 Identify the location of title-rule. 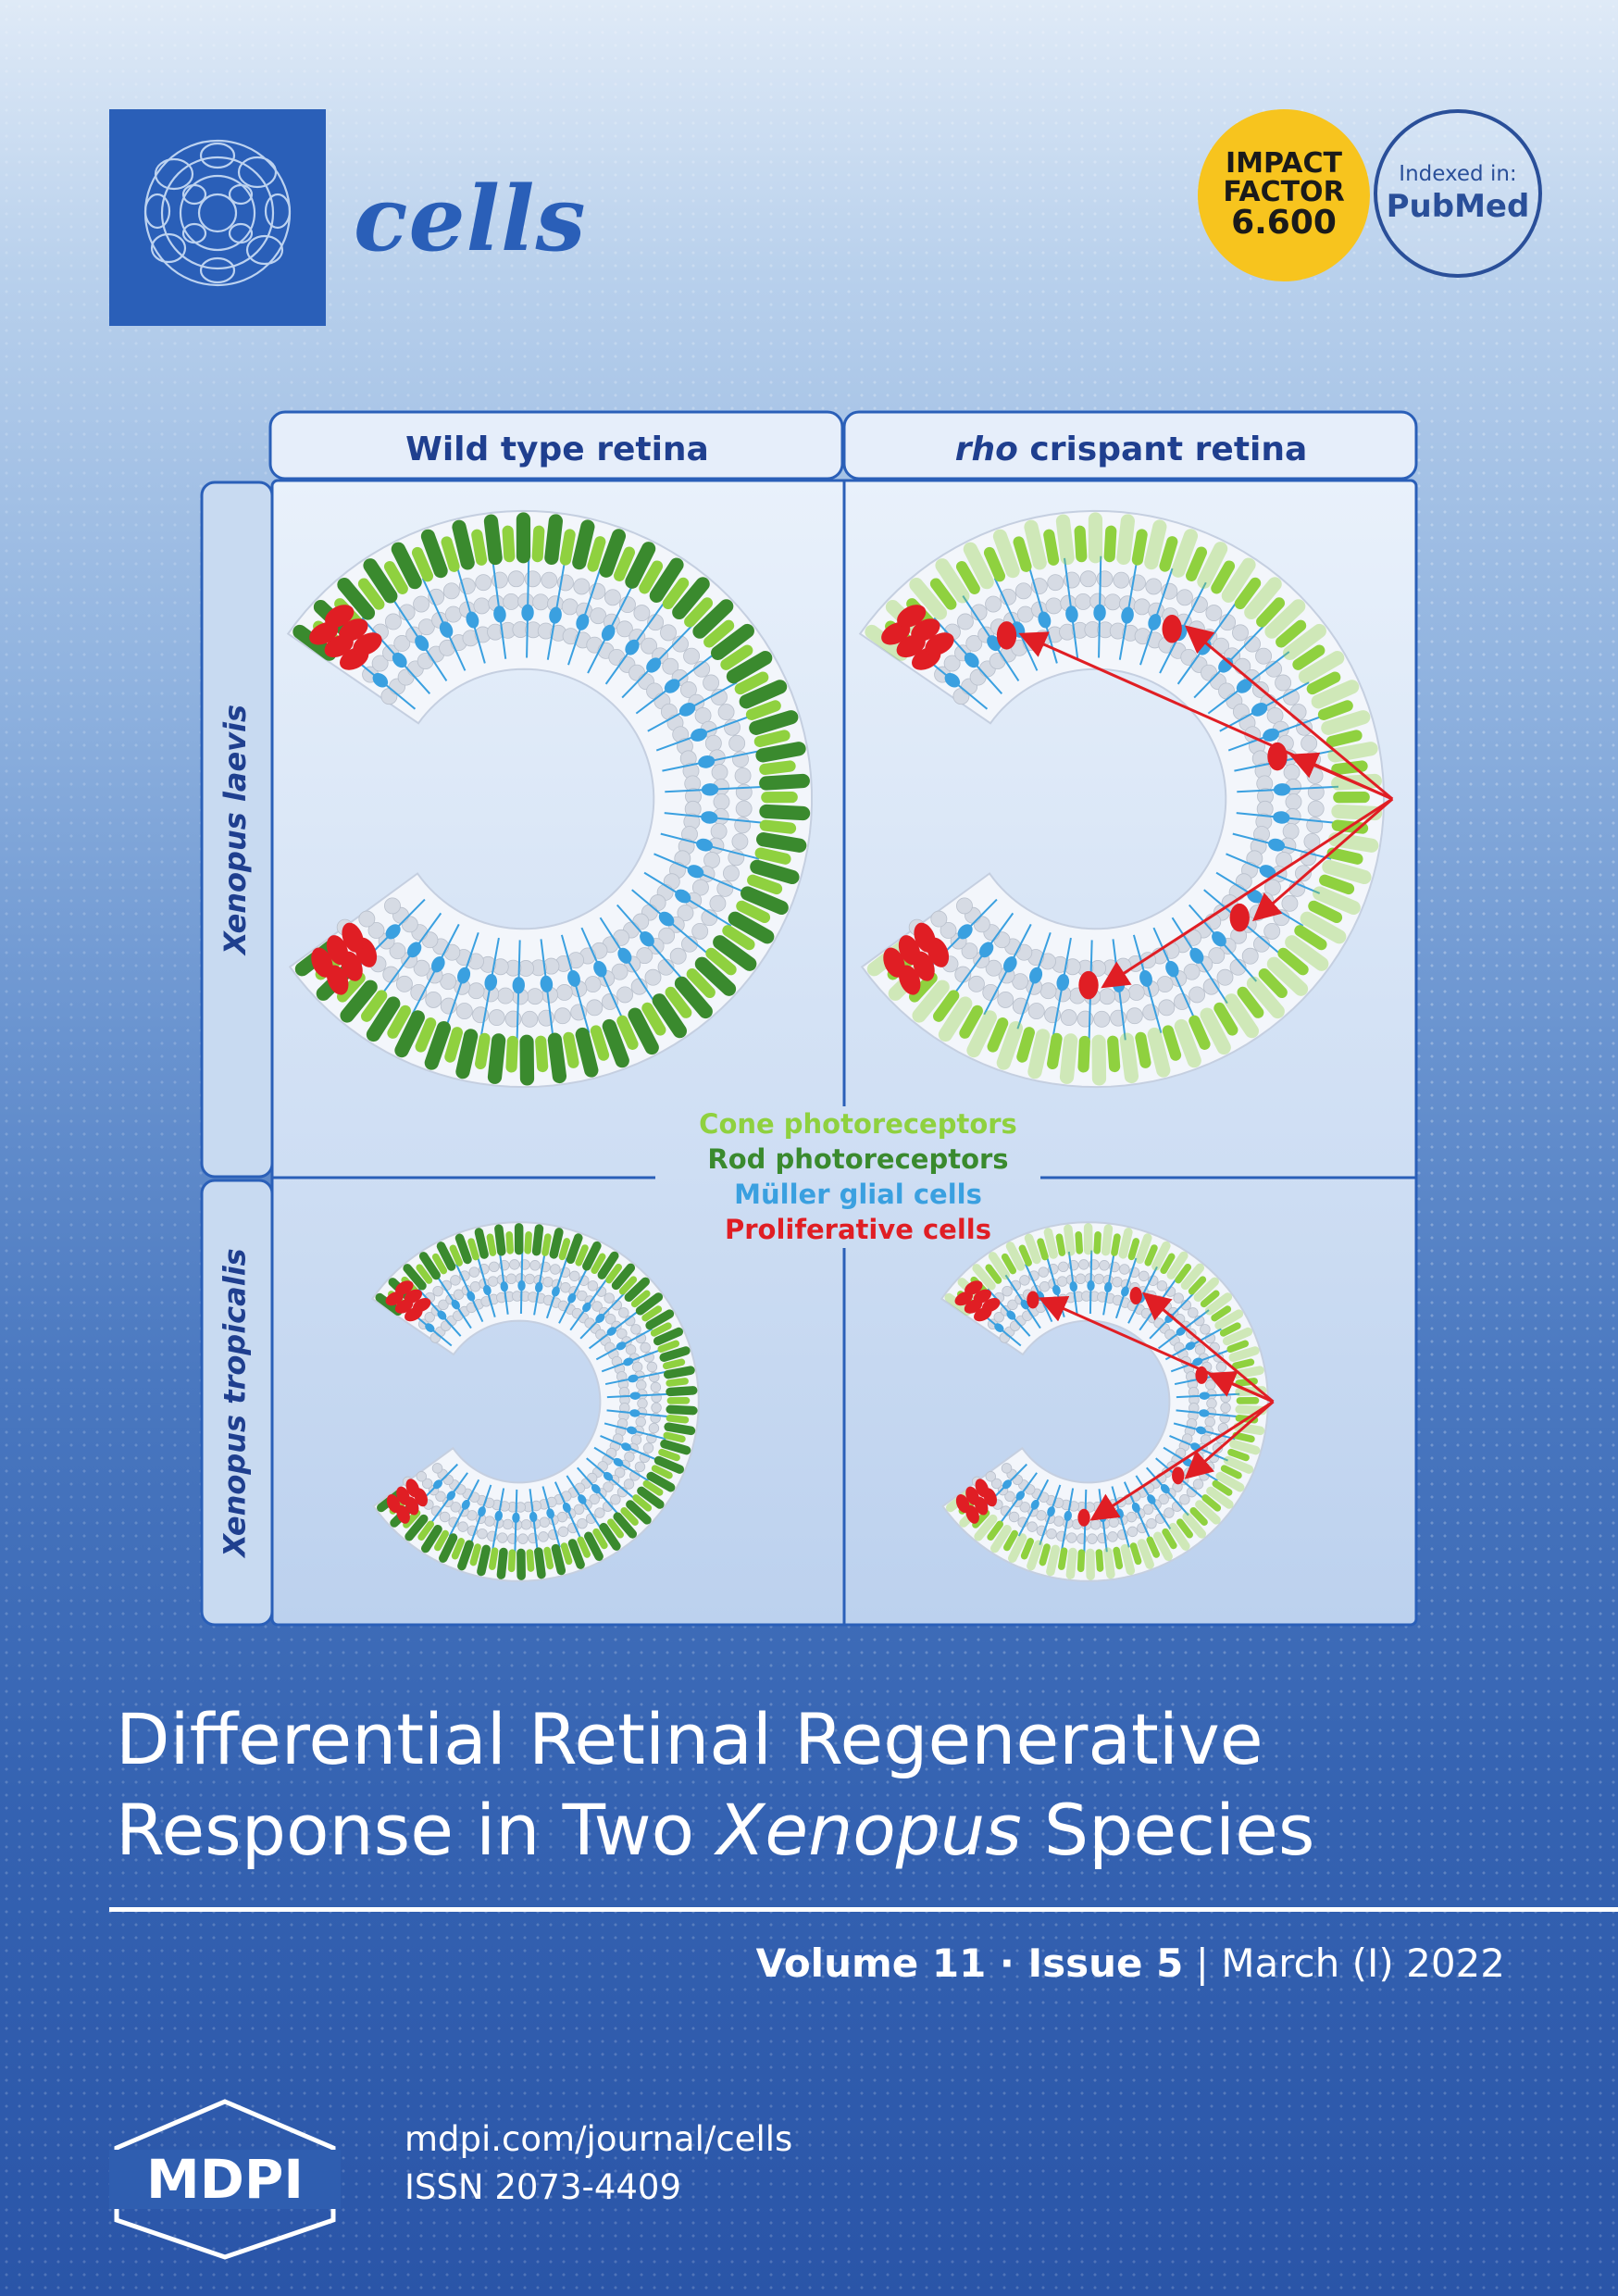
(863, 1909).